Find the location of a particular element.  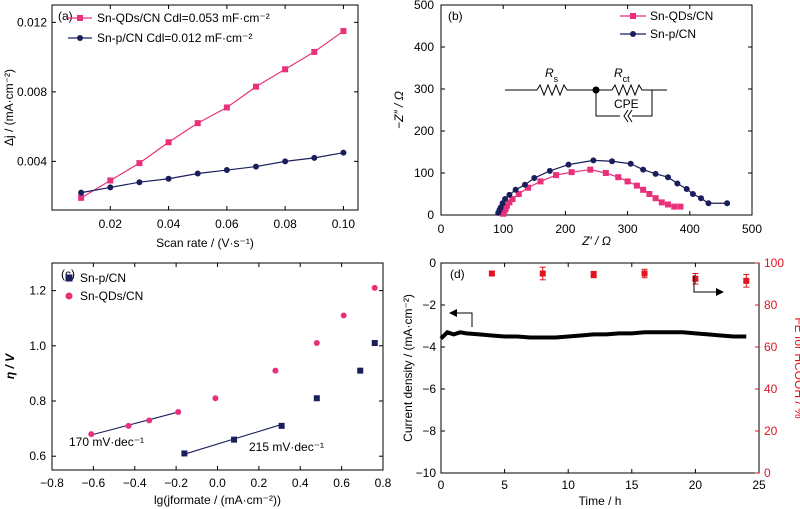

rs-resistor is located at coordinates (552, 90).